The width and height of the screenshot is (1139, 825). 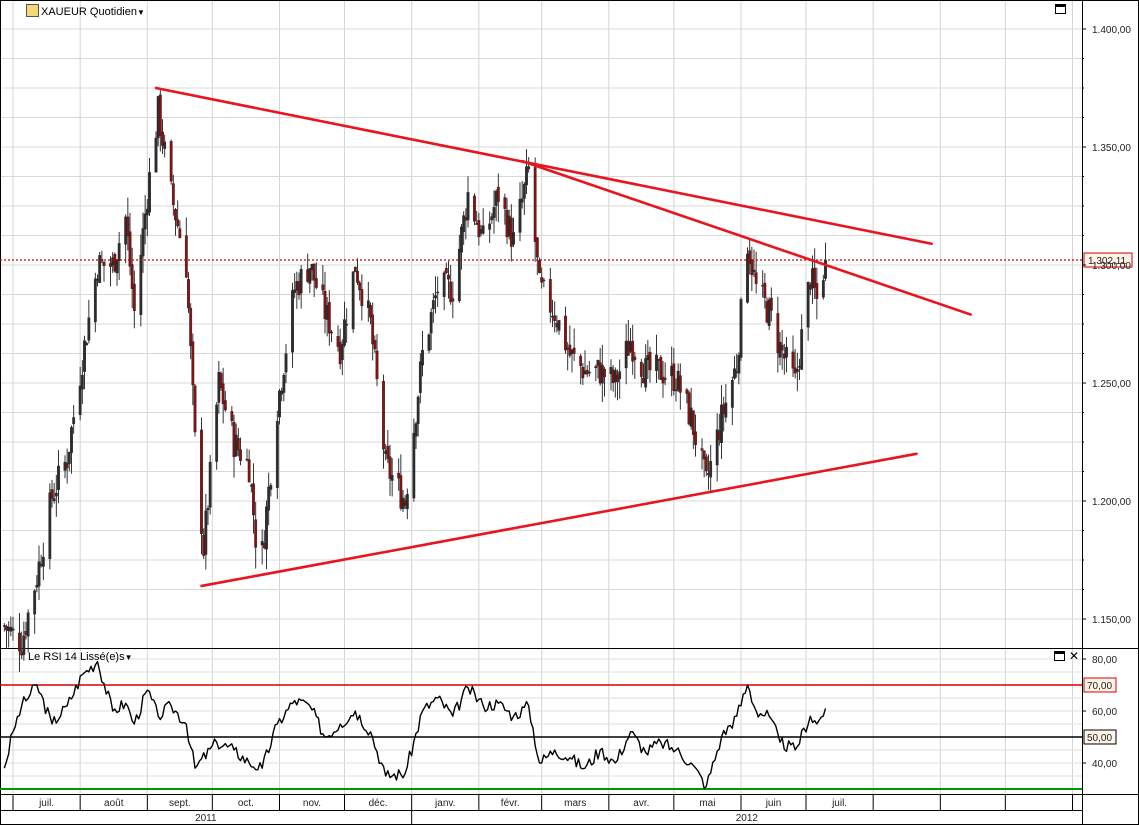 I want to click on rsi-title-text: Le RSI 14 Lissé(e)s, so click(x=76, y=657).